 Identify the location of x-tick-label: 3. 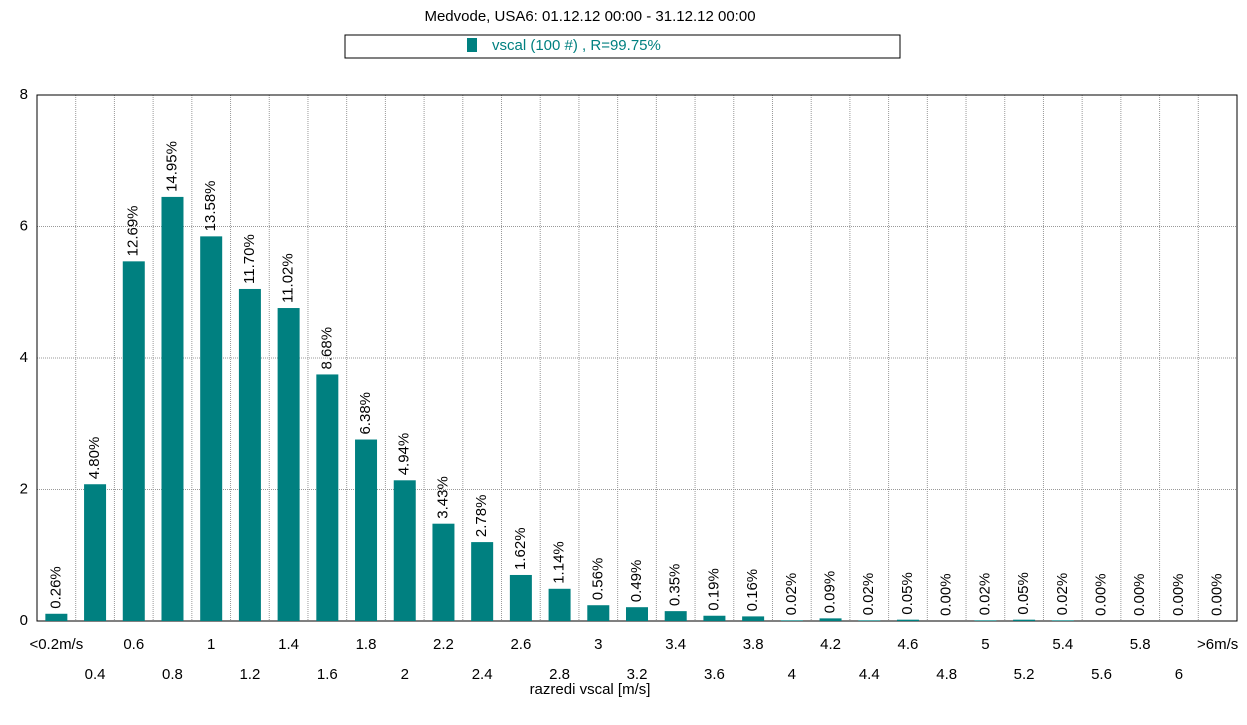
(598, 644).